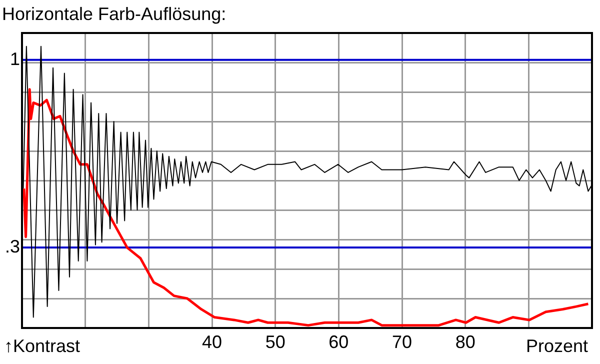 This screenshot has width=600, height=364. What do you see at coordinates (15, 58) in the screenshot?
I see `ref-line-label: 1` at bounding box center [15, 58].